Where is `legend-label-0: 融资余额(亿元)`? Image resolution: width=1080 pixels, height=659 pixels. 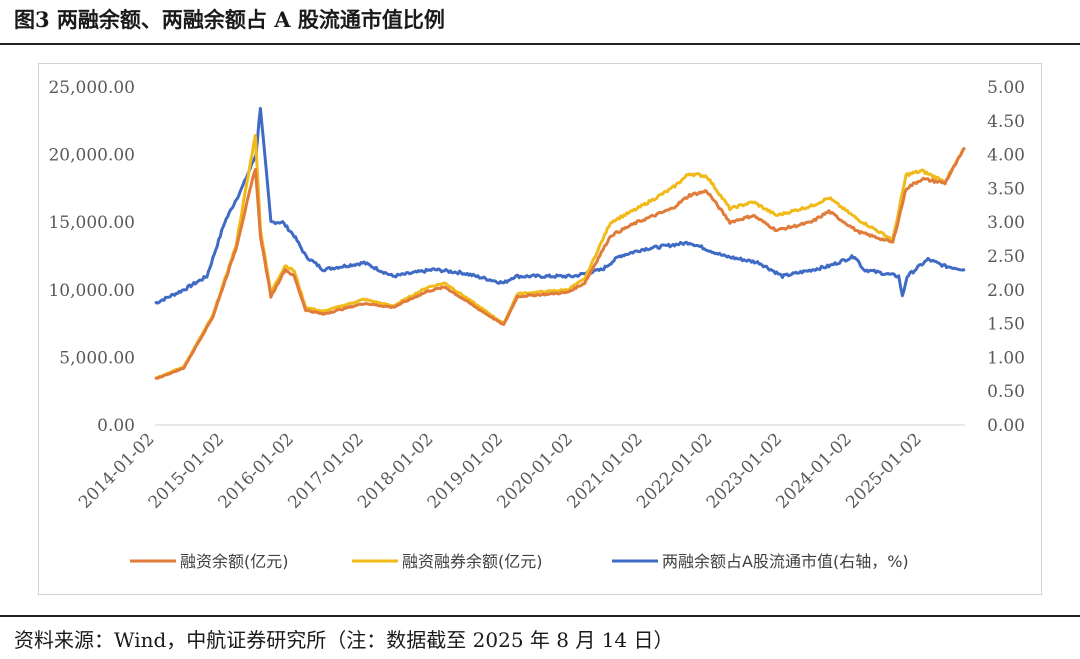 legend-label-0: 融资余额(亿元) is located at coordinates (234, 561).